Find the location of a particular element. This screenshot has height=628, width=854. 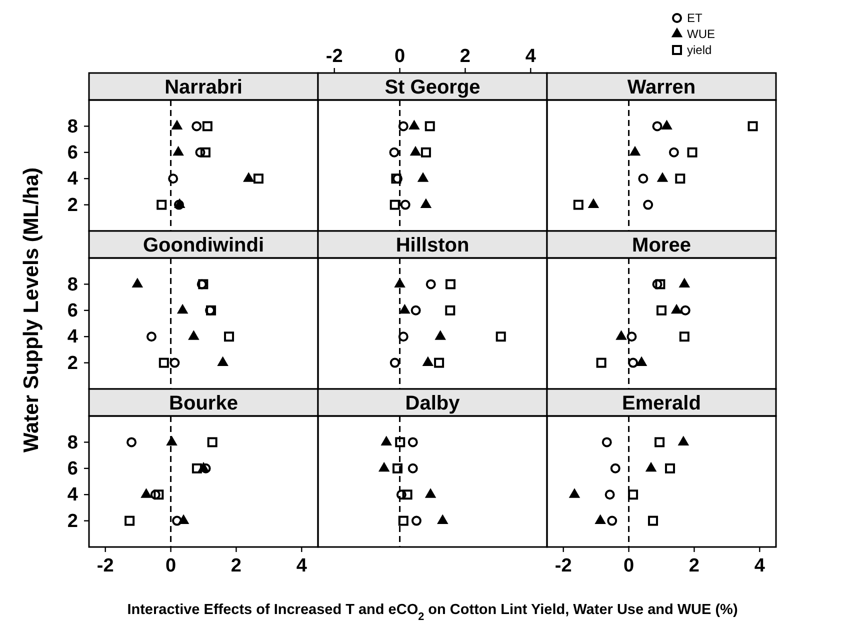

x-axis-title: Interactive Effects of Increased T and eCO$_{2}$ on Cotton Lint Yield, Water Use and WUE (%) is located at coordinates (432, 612).